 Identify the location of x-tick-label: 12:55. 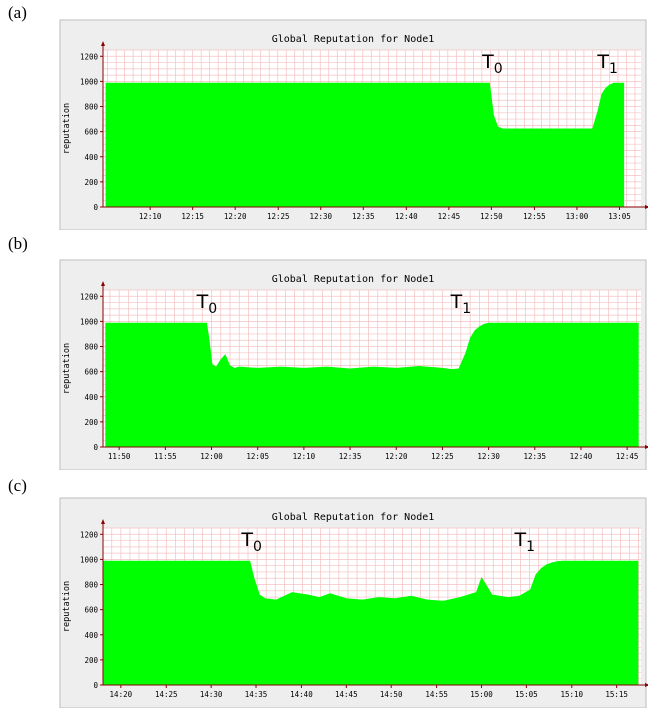
(534, 216).